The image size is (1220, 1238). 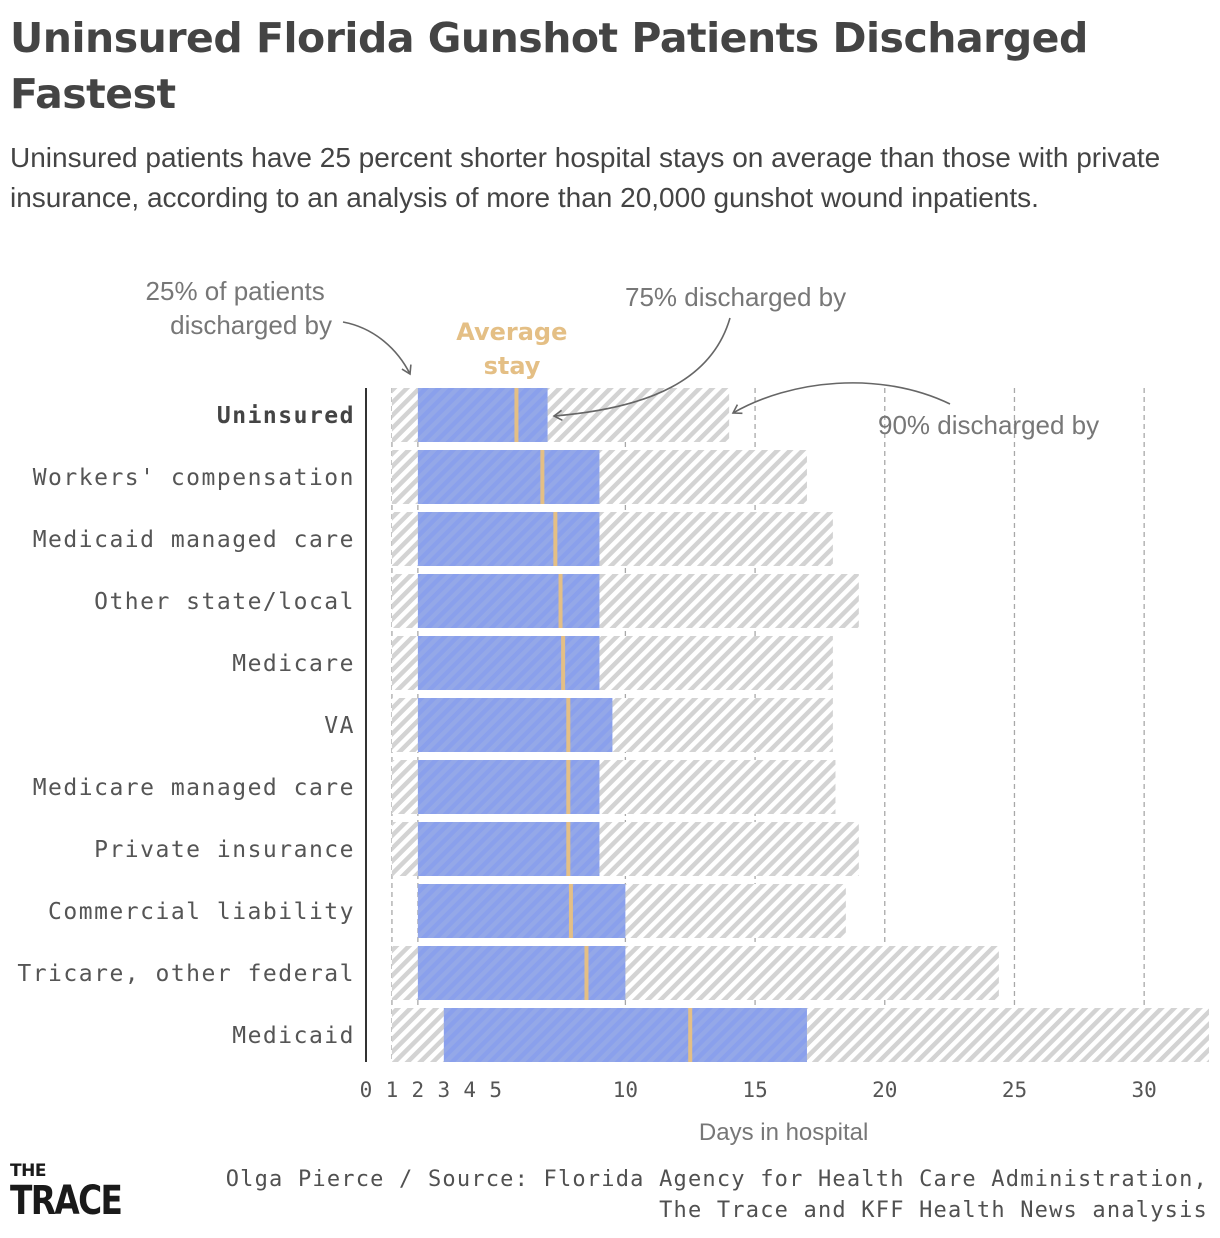 I want to click on x-tick-label: 30, so click(x=1144, y=1090).